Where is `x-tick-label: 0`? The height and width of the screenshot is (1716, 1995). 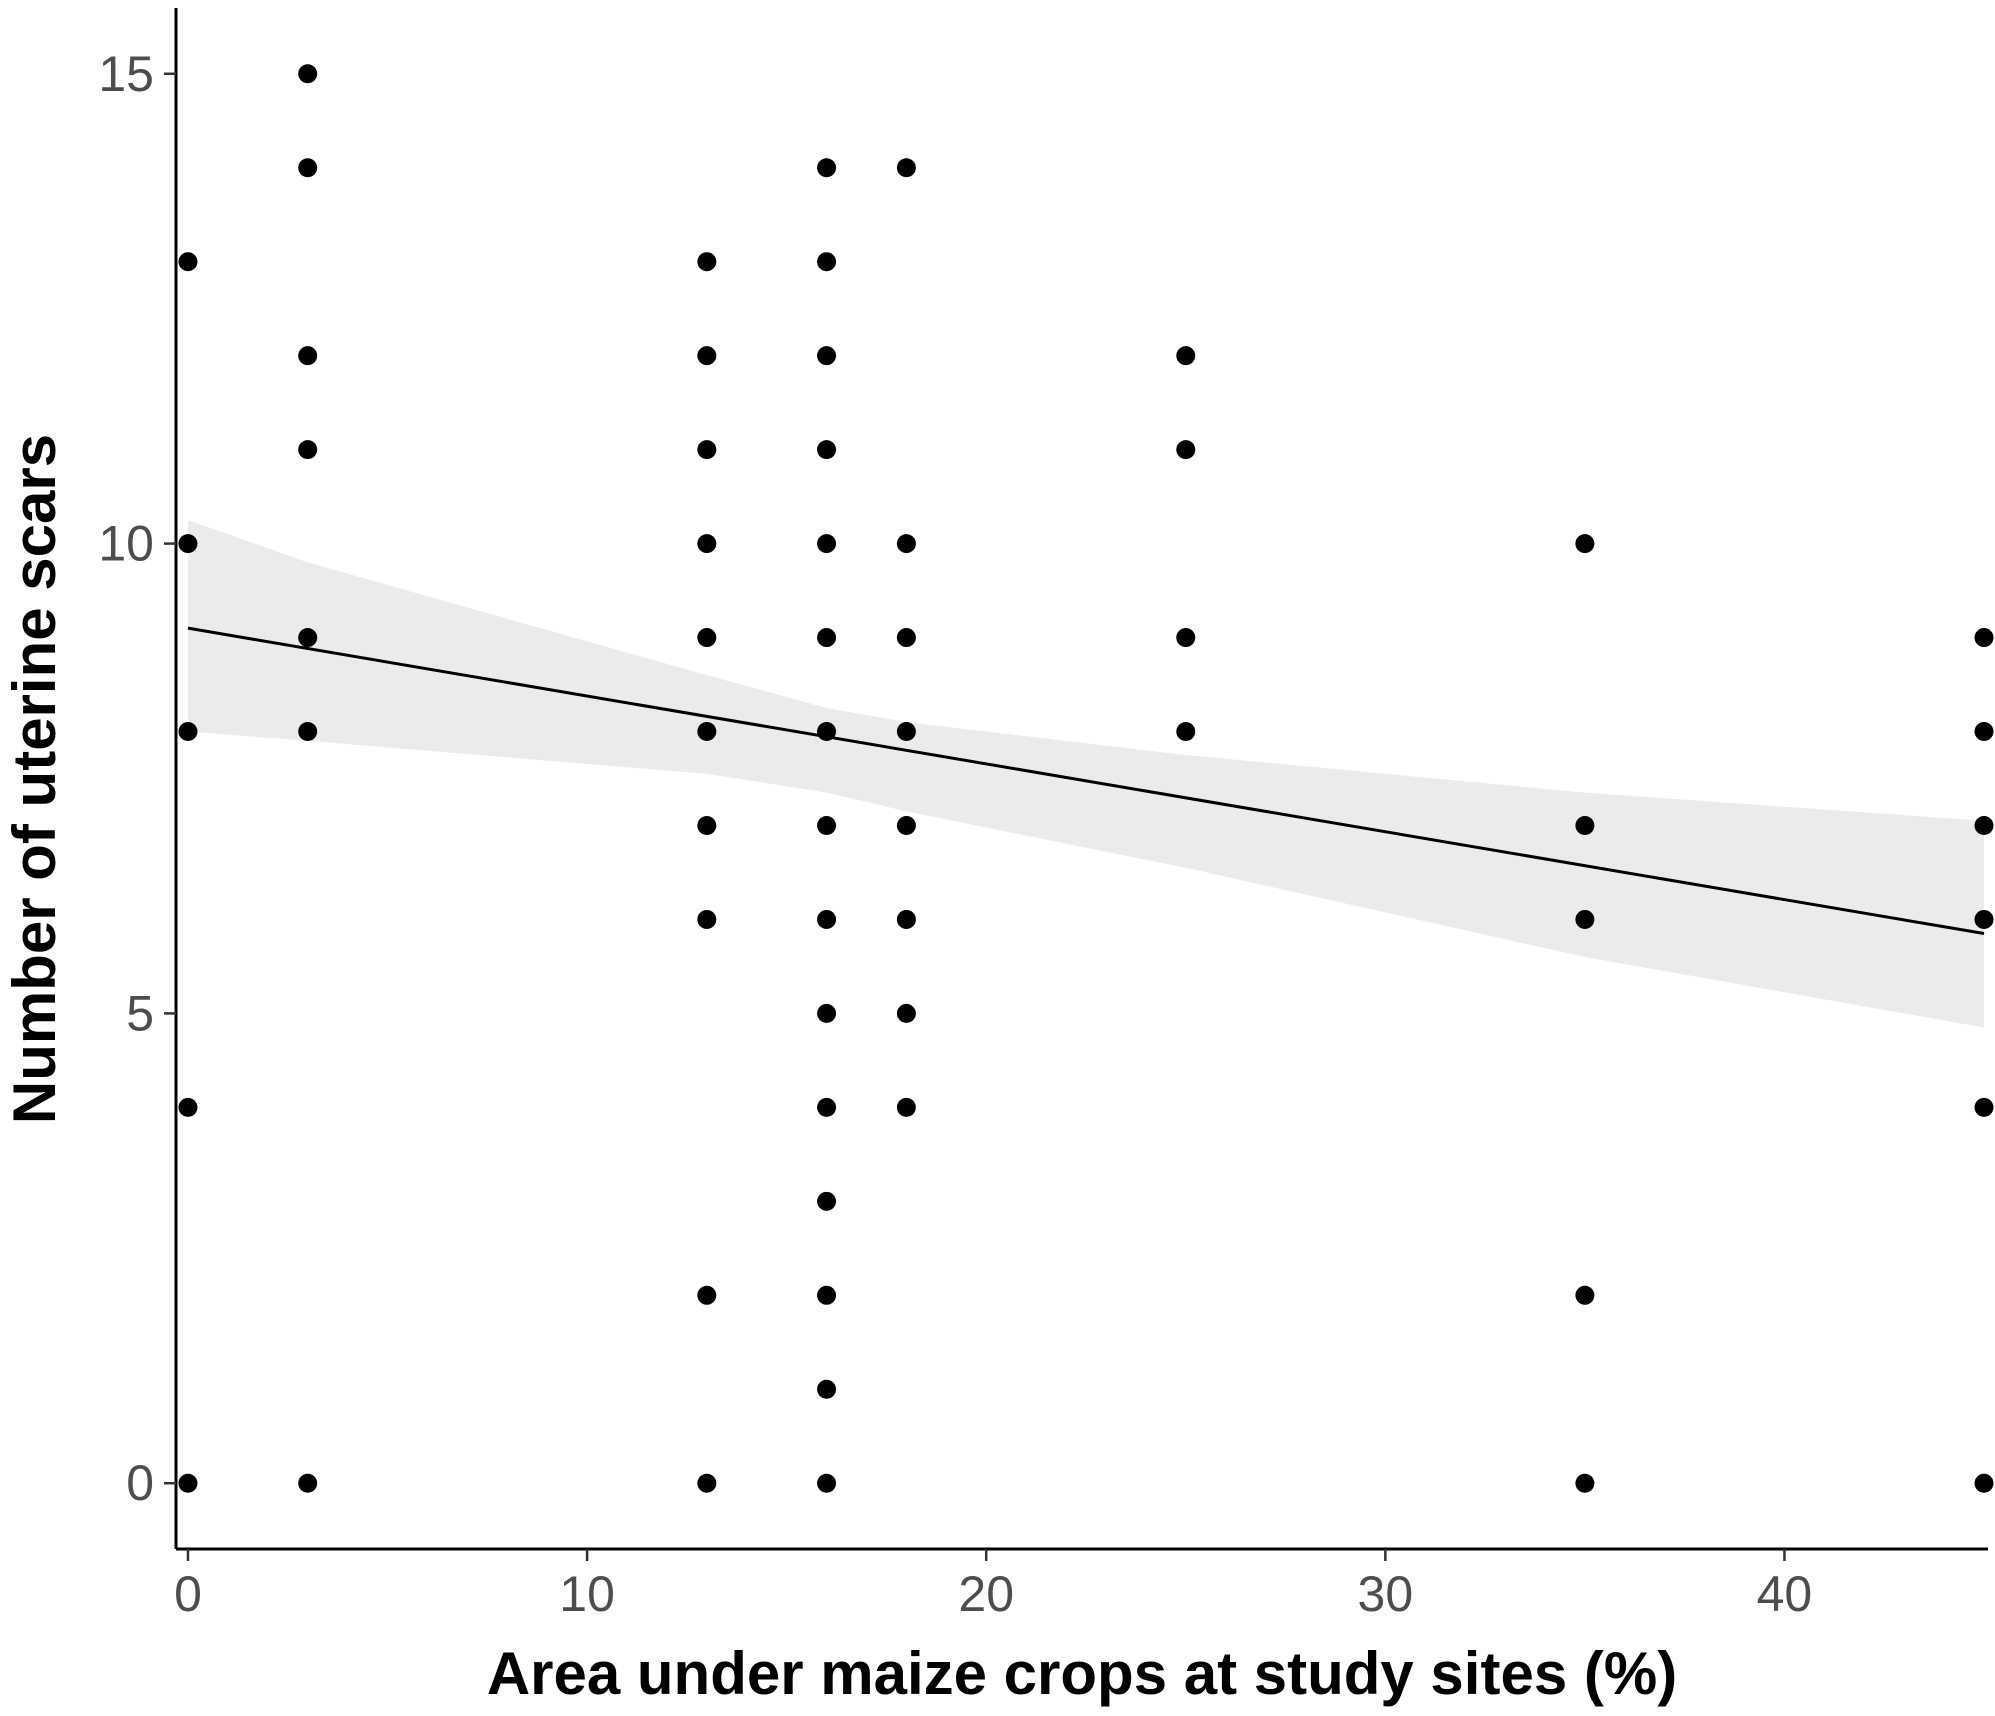 x-tick-label: 0 is located at coordinates (188, 1594).